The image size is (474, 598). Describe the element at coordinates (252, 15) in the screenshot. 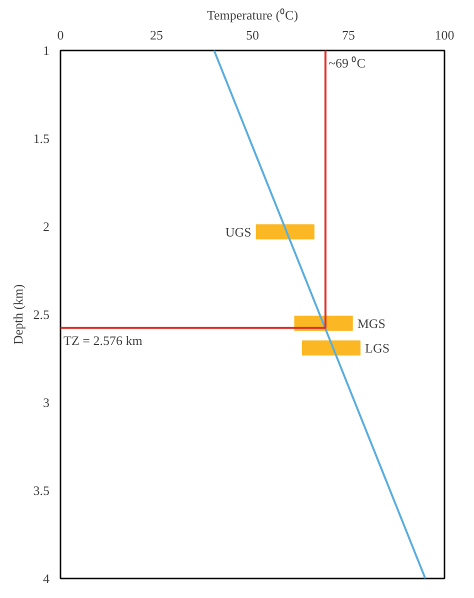

I see `x-axis-title: Temperature (⁰C)` at that location.